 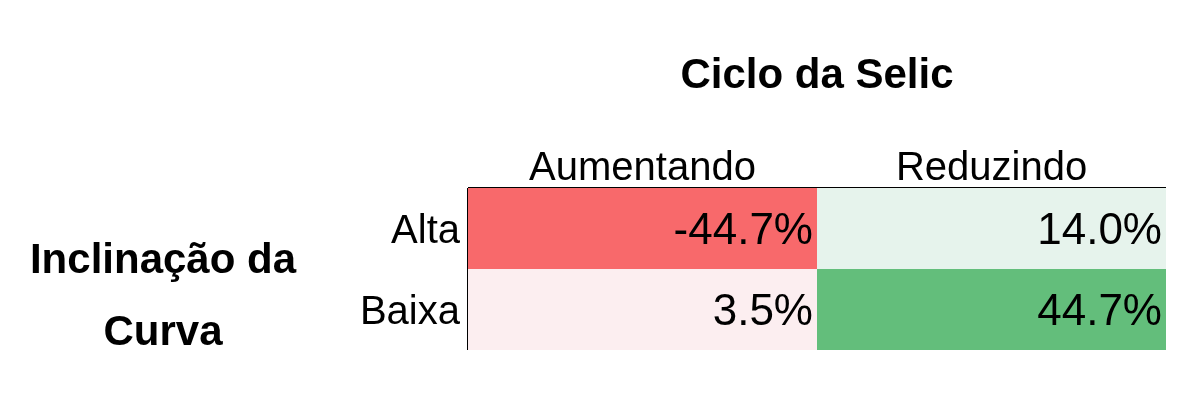 I want to click on x-tick-label: Reduzindo, so click(x=991, y=166).